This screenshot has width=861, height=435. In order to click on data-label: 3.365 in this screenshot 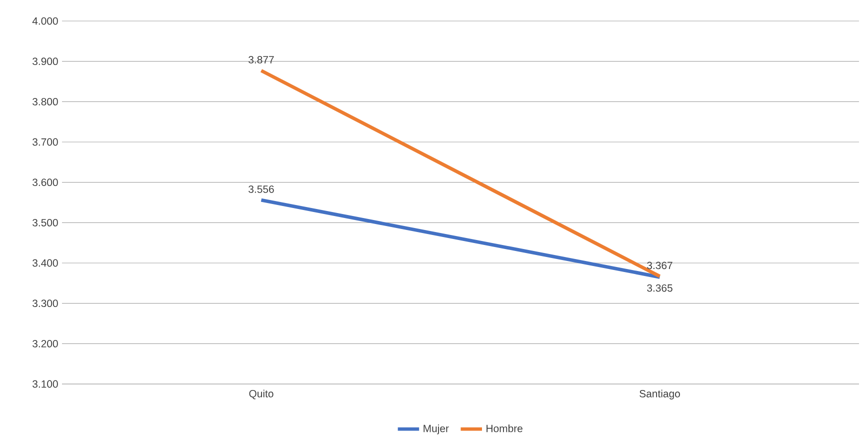, I will do `click(659, 288)`.